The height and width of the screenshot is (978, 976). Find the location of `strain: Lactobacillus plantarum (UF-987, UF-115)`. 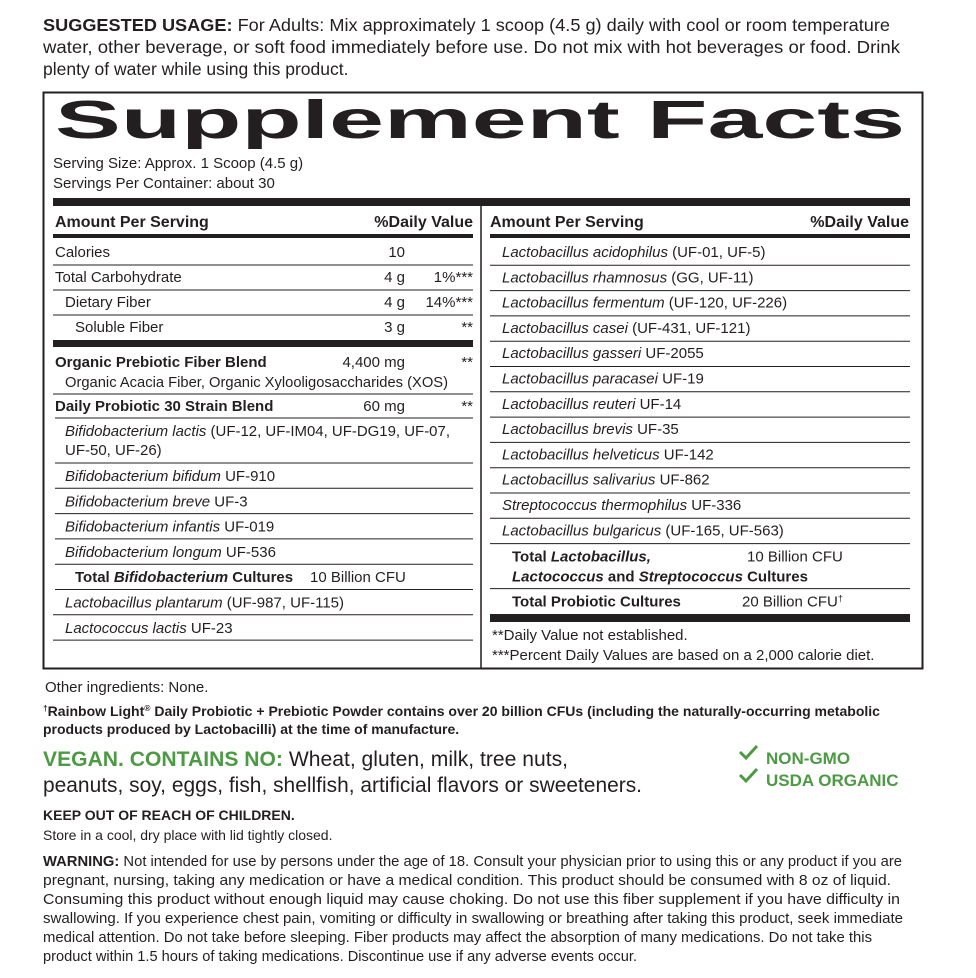

strain: Lactobacillus plantarum (UF-987, UF-115) is located at coordinates (204, 603).